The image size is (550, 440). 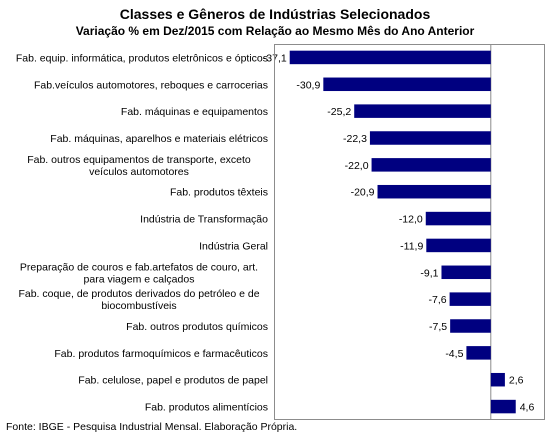 What do you see at coordinates (411, 246) in the screenshot?
I see `data-label-7: -11,9` at bounding box center [411, 246].